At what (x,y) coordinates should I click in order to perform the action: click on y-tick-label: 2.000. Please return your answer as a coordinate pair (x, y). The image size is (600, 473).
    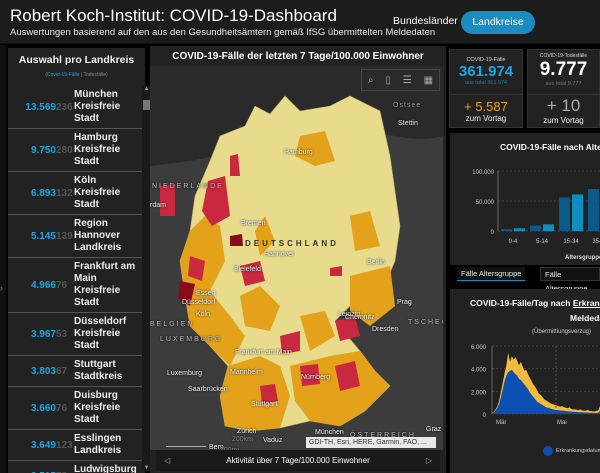
    Looking at the image, I should click on (479, 393).